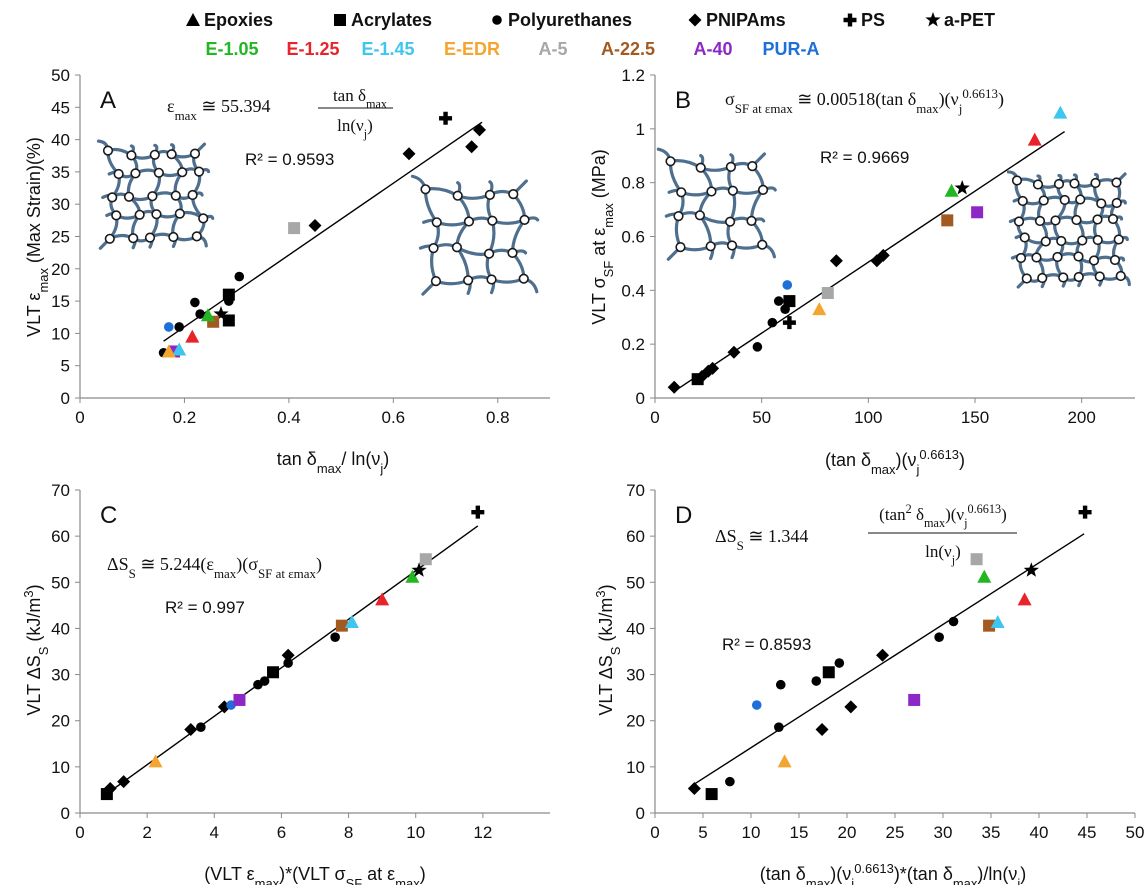 The width and height of the screenshot is (1144, 890). Describe the element at coordinates (60, 490) in the screenshot. I see `y-tick-label: 70` at that location.